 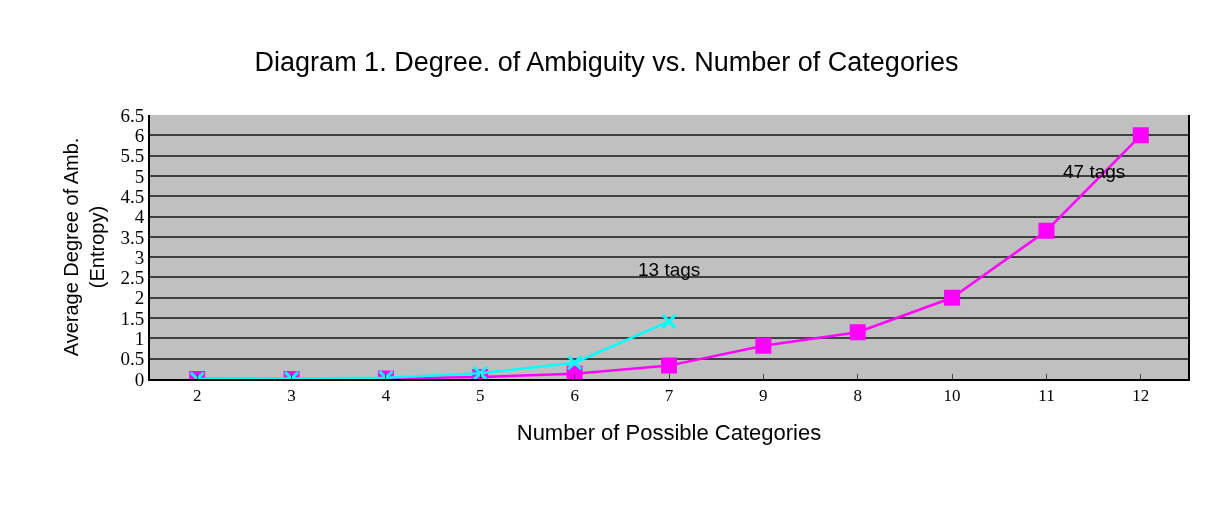 I want to click on y-tick-label: 4.5, so click(x=132, y=196).